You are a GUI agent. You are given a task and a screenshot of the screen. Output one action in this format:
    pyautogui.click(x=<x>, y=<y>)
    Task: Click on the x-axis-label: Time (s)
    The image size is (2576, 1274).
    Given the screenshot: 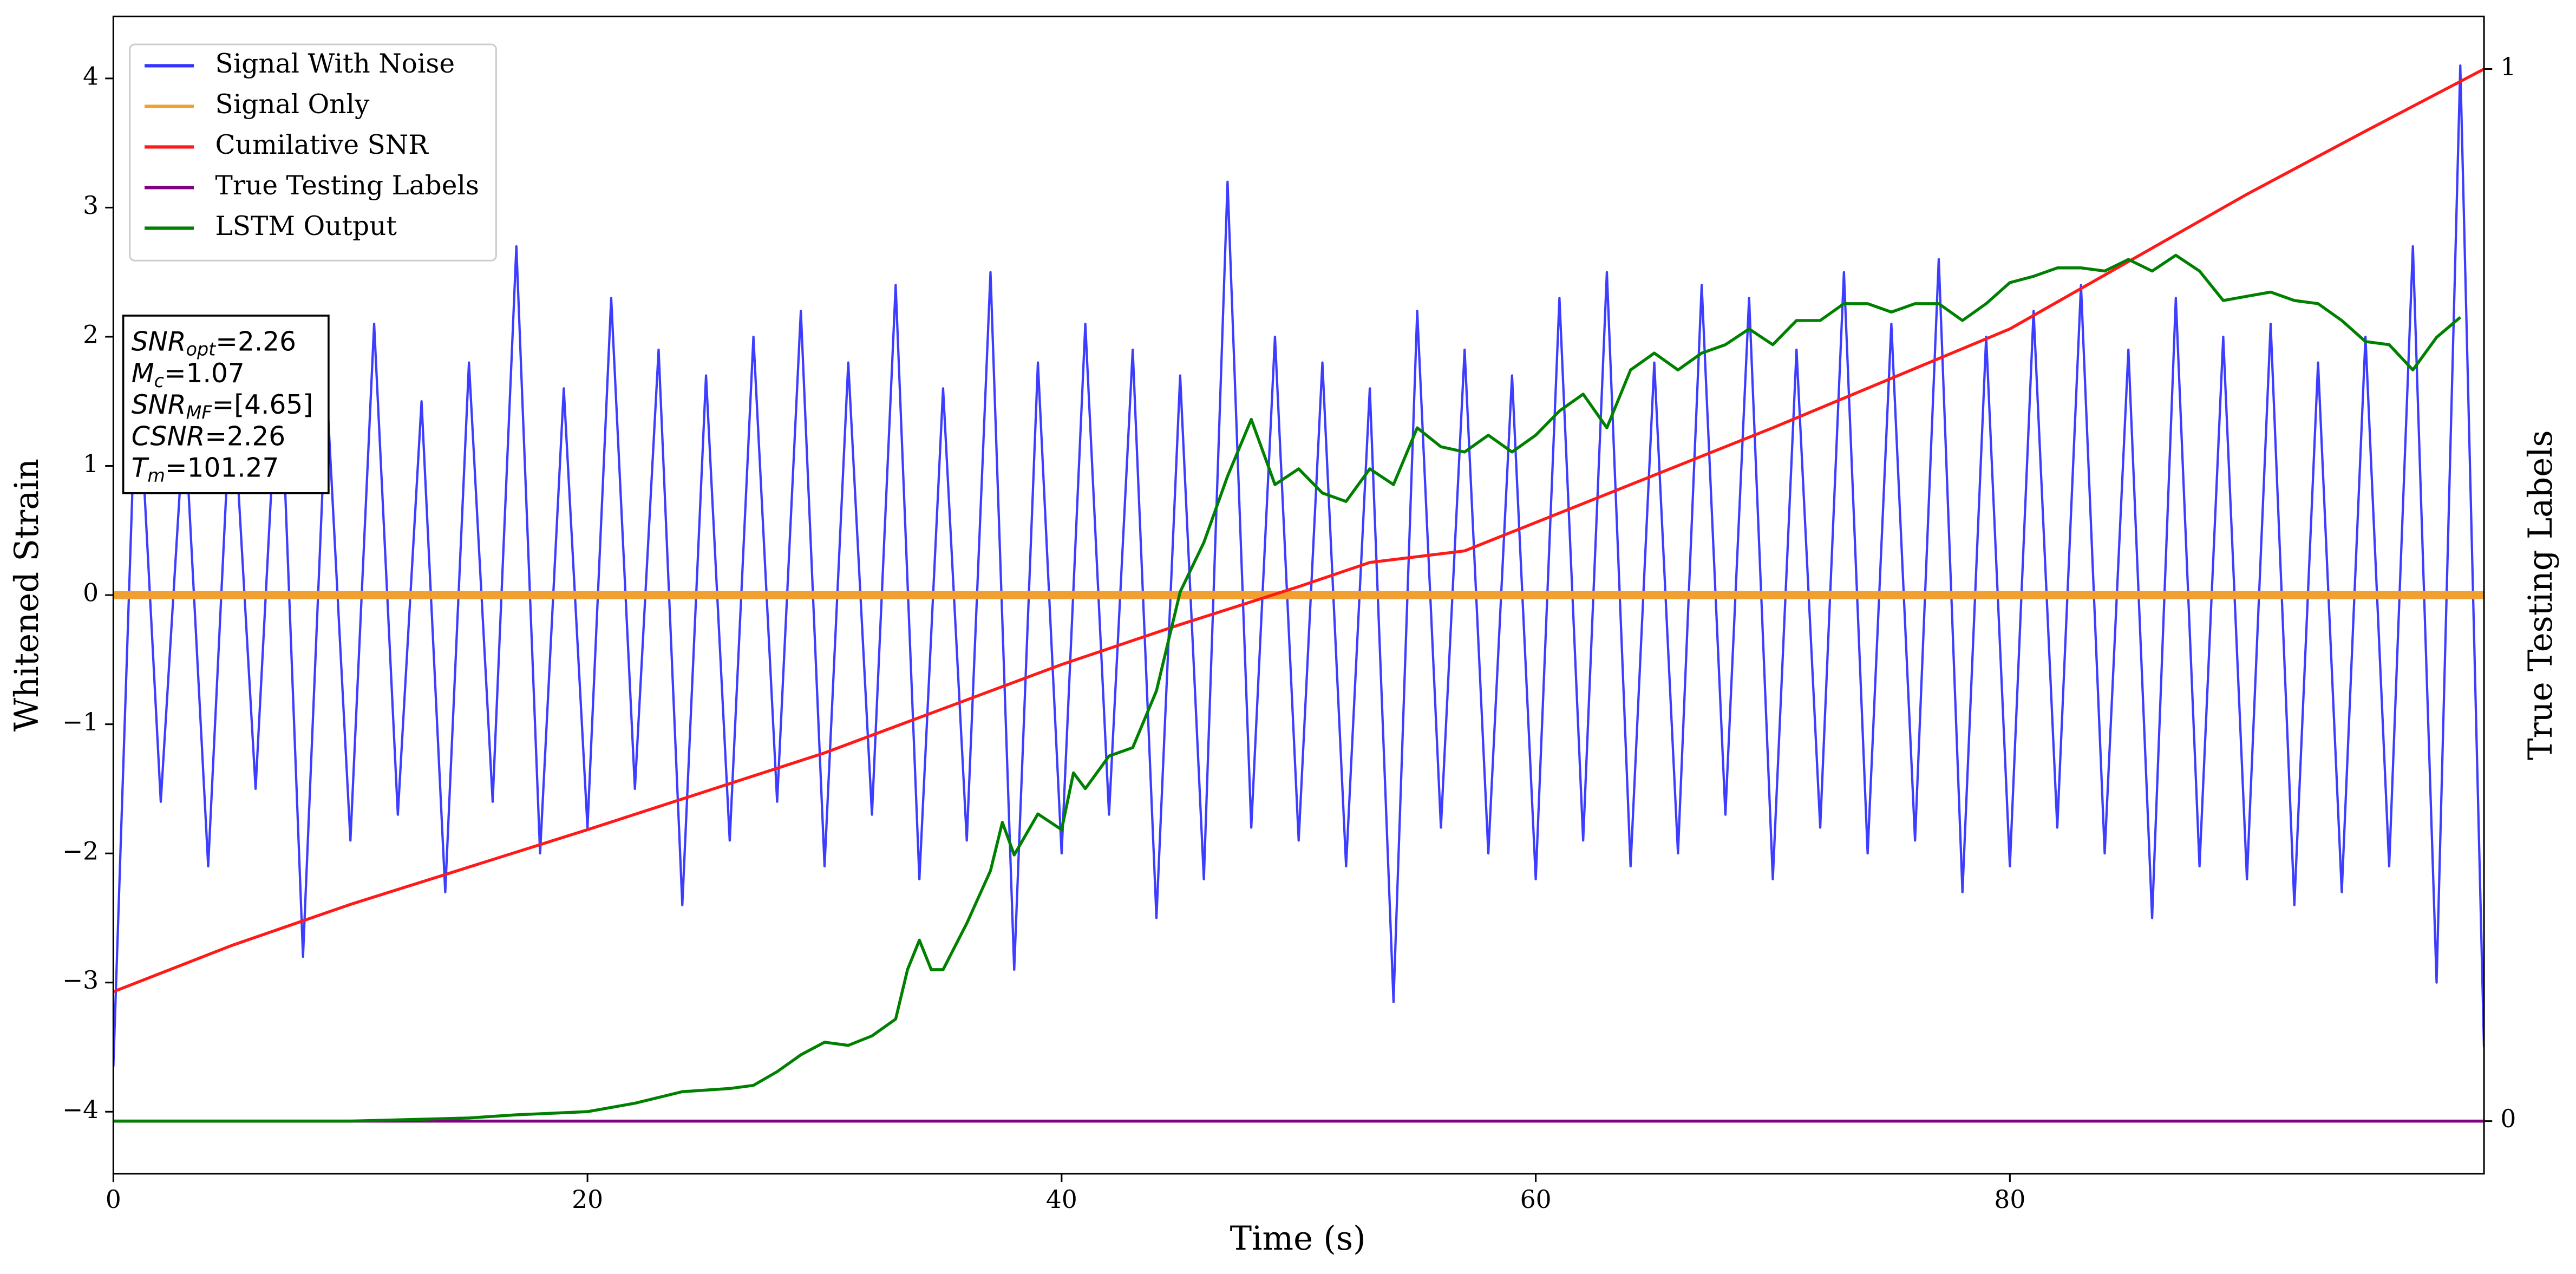 What is the action you would take?
    pyautogui.click(x=1298, y=1239)
    